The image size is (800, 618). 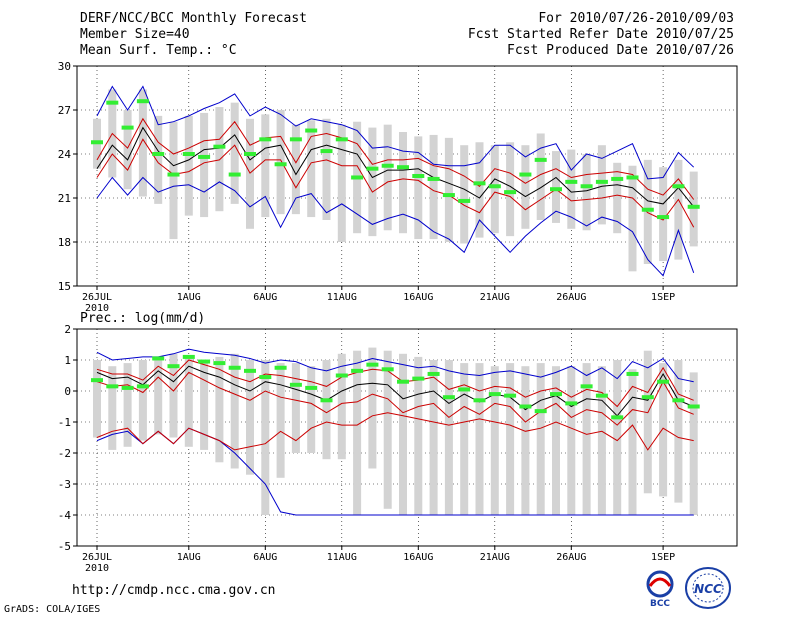 What do you see at coordinates (395, 398) in the screenshot?
I see `lower-percentile-line` at bounding box center [395, 398].